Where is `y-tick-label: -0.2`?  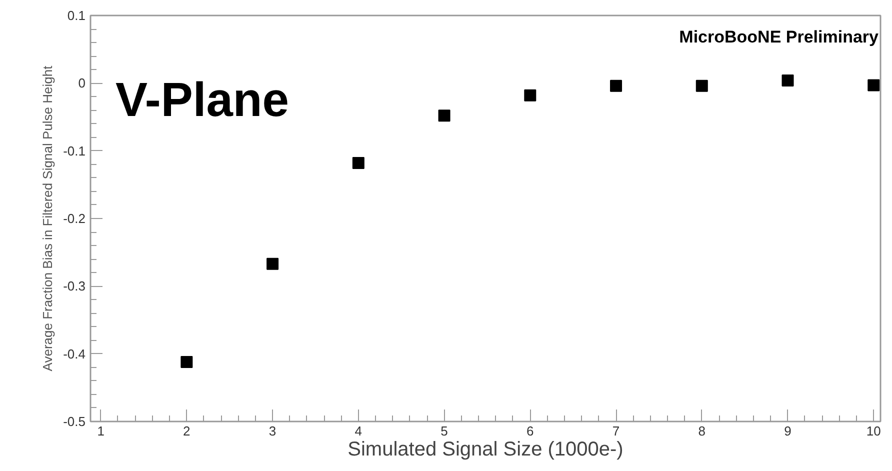
y-tick-label: -0.2 is located at coordinates (74, 218).